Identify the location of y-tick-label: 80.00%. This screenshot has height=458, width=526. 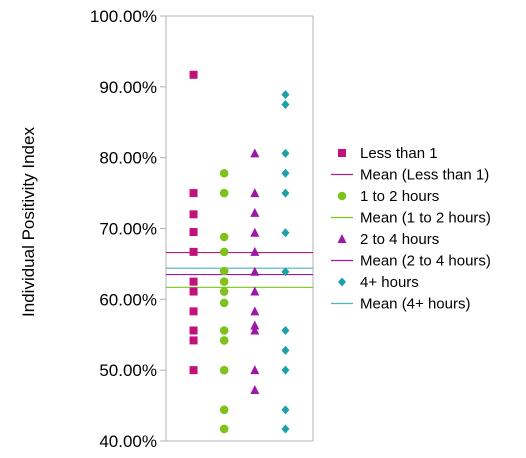
(128, 158).